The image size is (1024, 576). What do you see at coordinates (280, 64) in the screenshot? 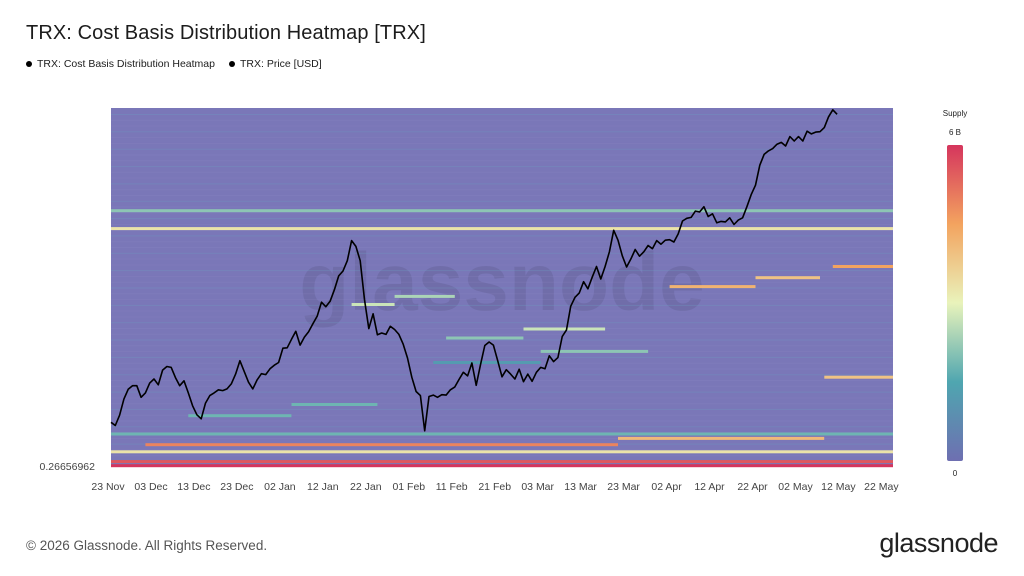
I see `legend-label-price: TRX: Price [USD]` at bounding box center [280, 64].